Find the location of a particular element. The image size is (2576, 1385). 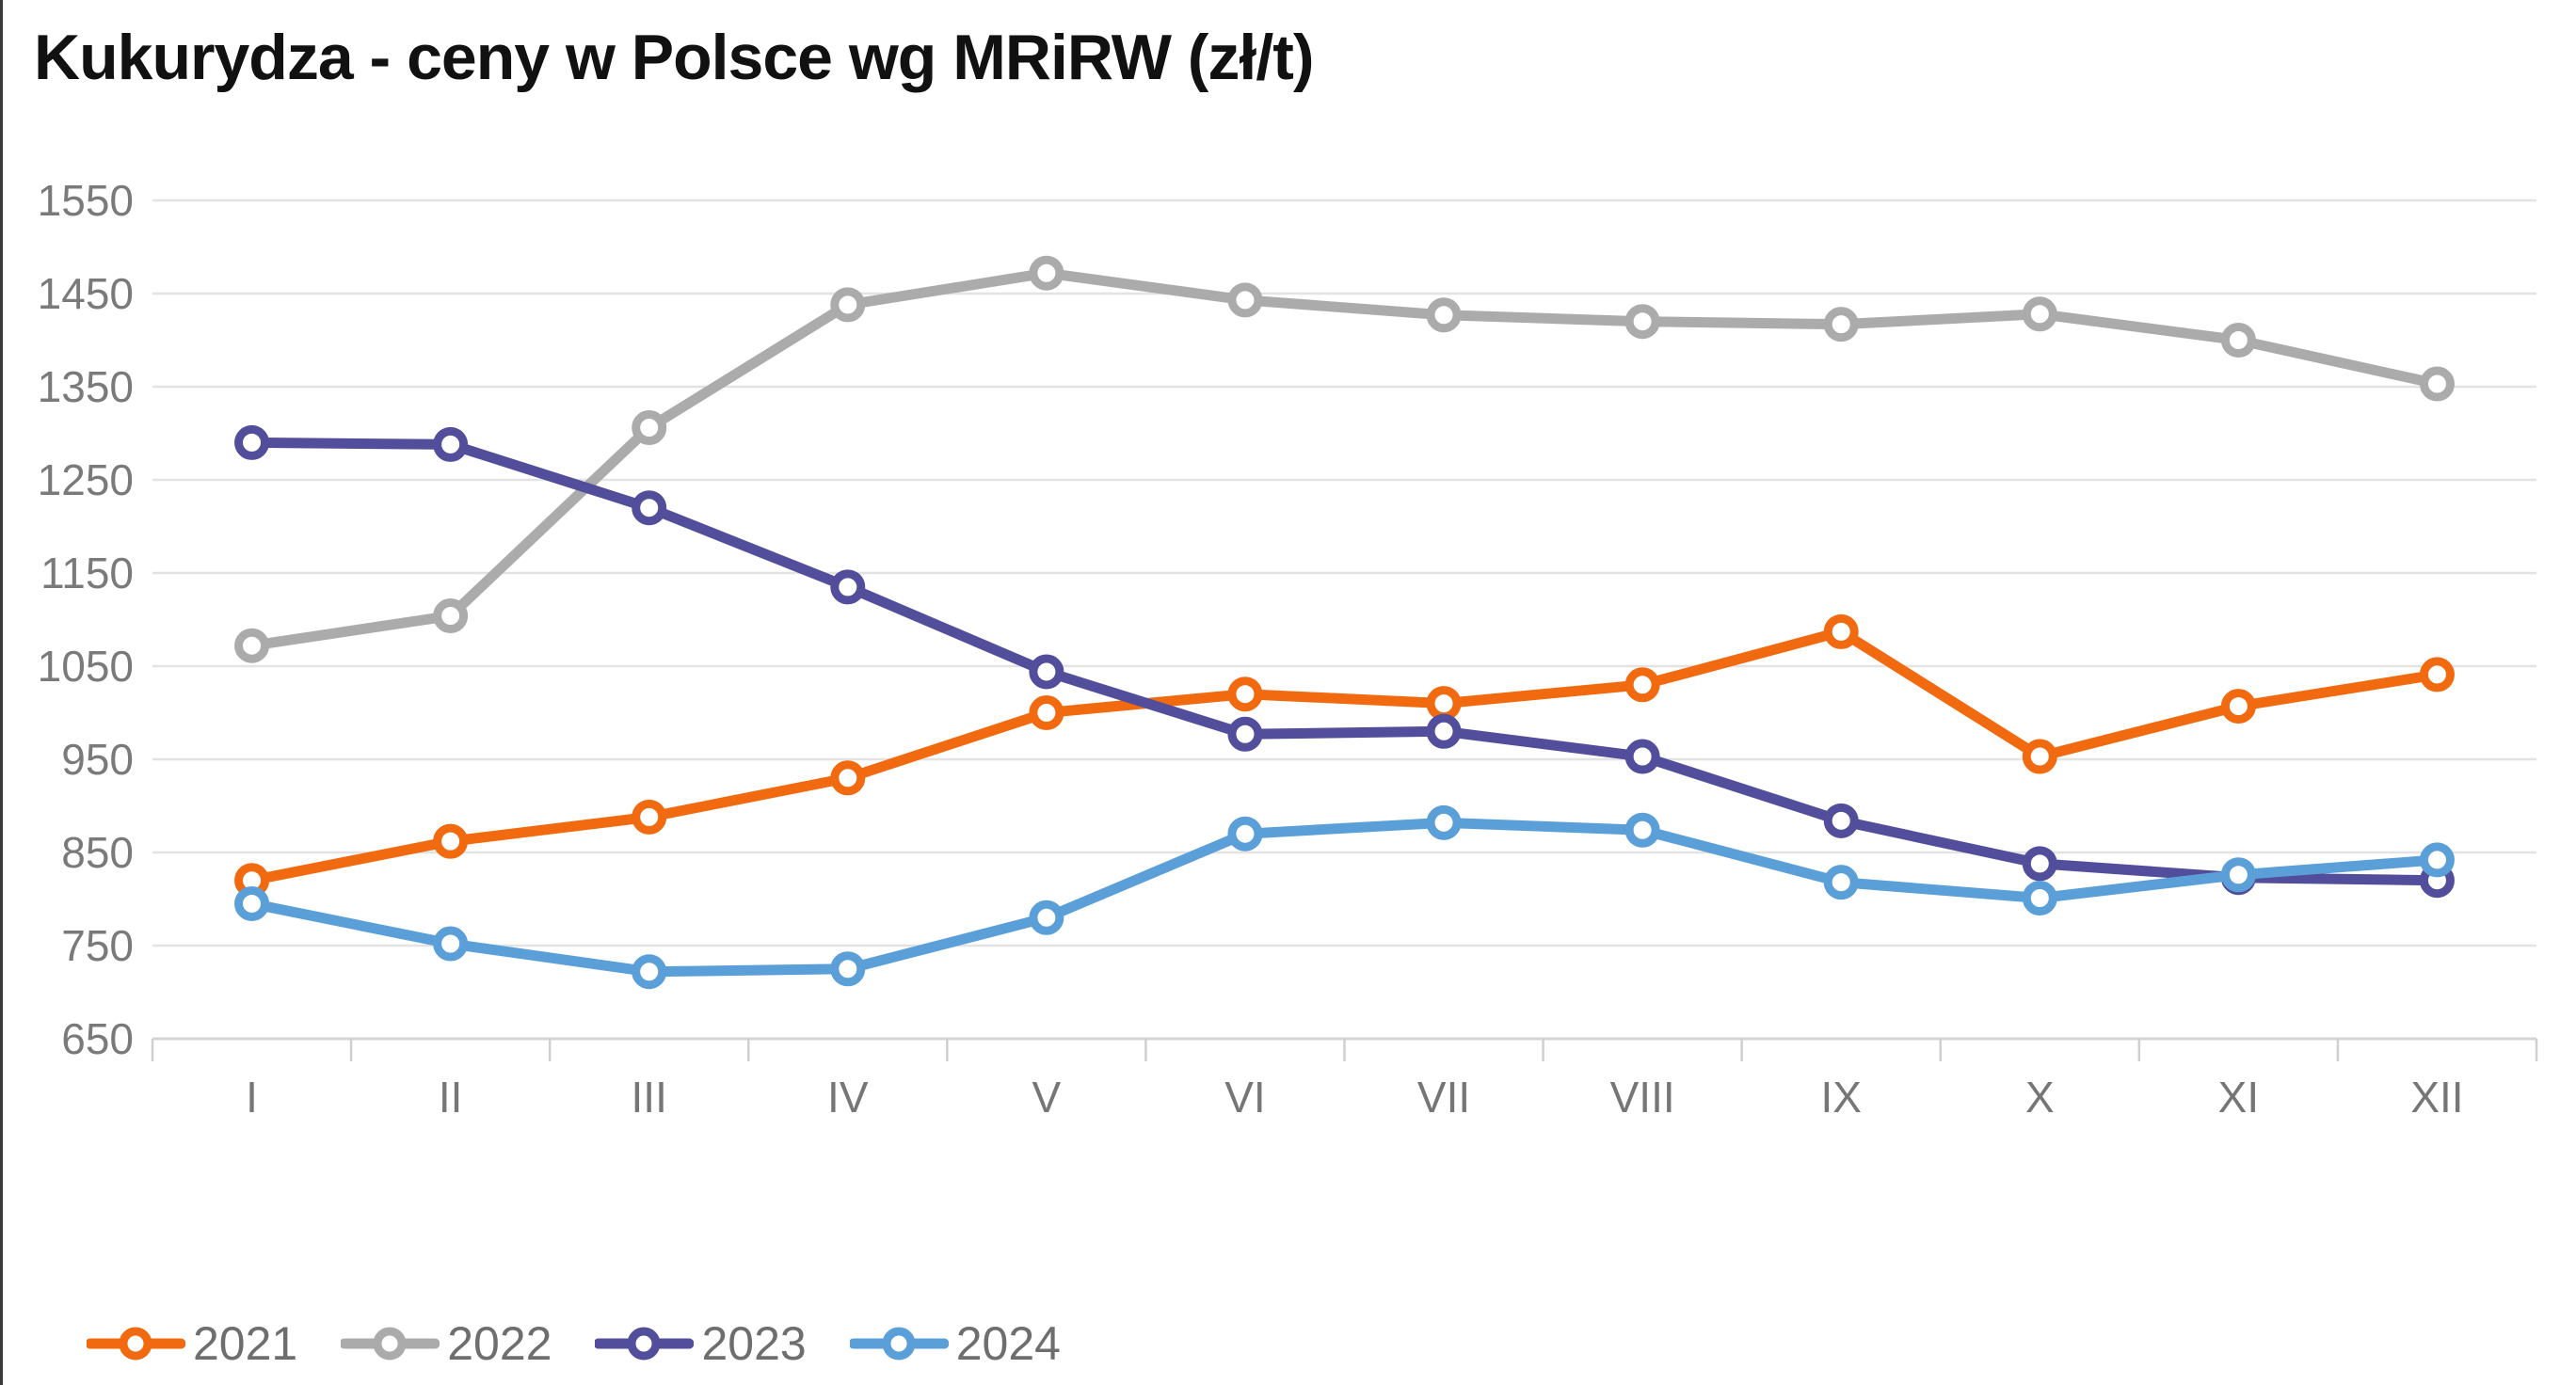

data-point-2023-IX is located at coordinates (1841, 820).